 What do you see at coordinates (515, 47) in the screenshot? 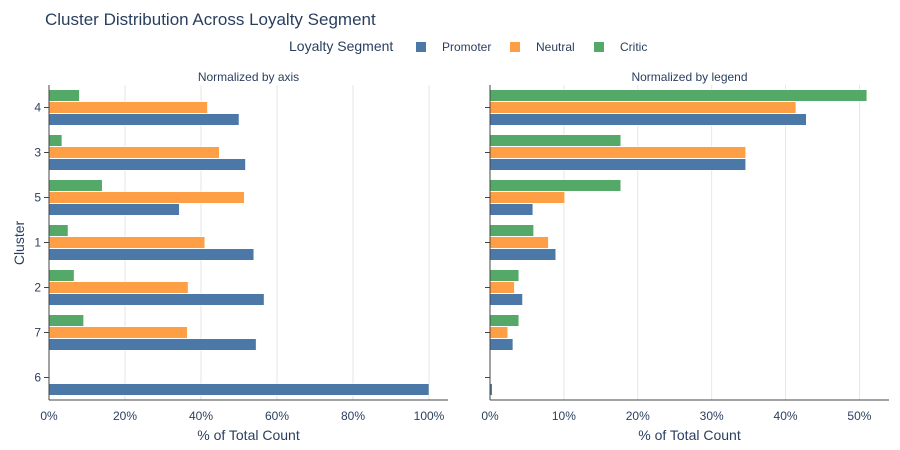
I see `legend-swatch-neutral` at bounding box center [515, 47].